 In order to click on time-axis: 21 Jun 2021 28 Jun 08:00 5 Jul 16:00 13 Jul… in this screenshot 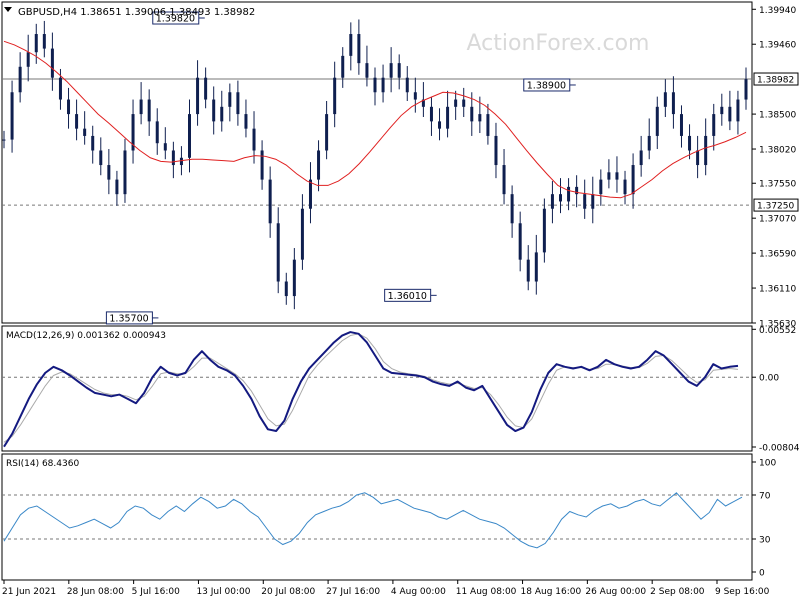, I will do `click(386, 588)`.